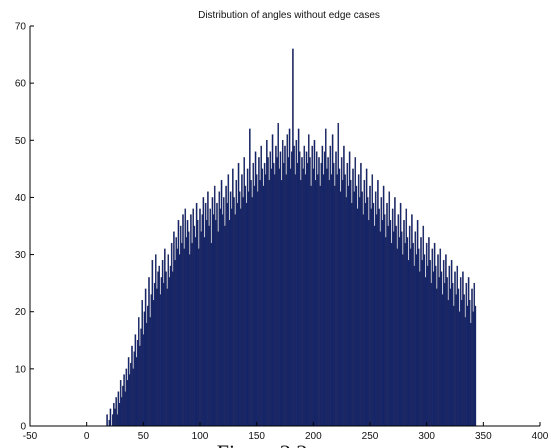 Image resolution: width=551 pixels, height=448 pixels. What do you see at coordinates (21, 27) in the screenshot?
I see `y-tick-label: 70` at bounding box center [21, 27].